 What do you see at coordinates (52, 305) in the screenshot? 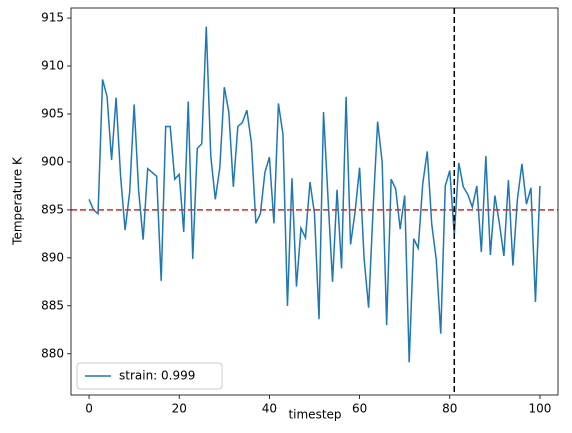
I see `y-tick-label: 885` at bounding box center [52, 305].